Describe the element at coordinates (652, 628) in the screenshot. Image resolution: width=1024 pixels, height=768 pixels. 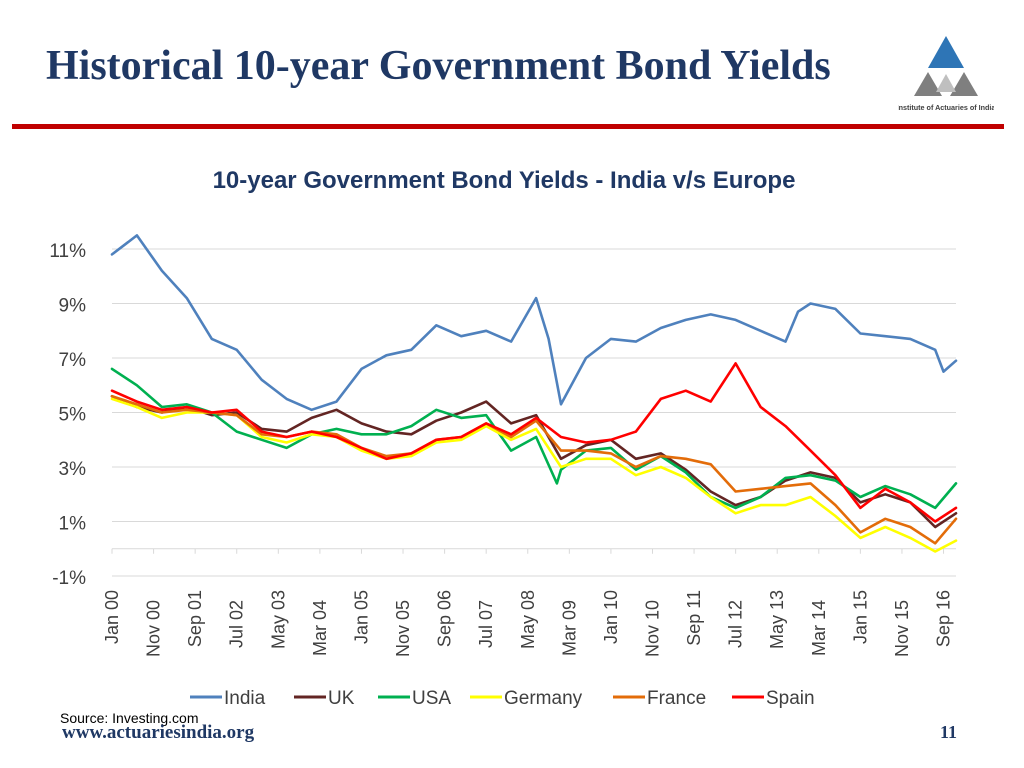
I see `x-tick-label: Nov 10` at that location.